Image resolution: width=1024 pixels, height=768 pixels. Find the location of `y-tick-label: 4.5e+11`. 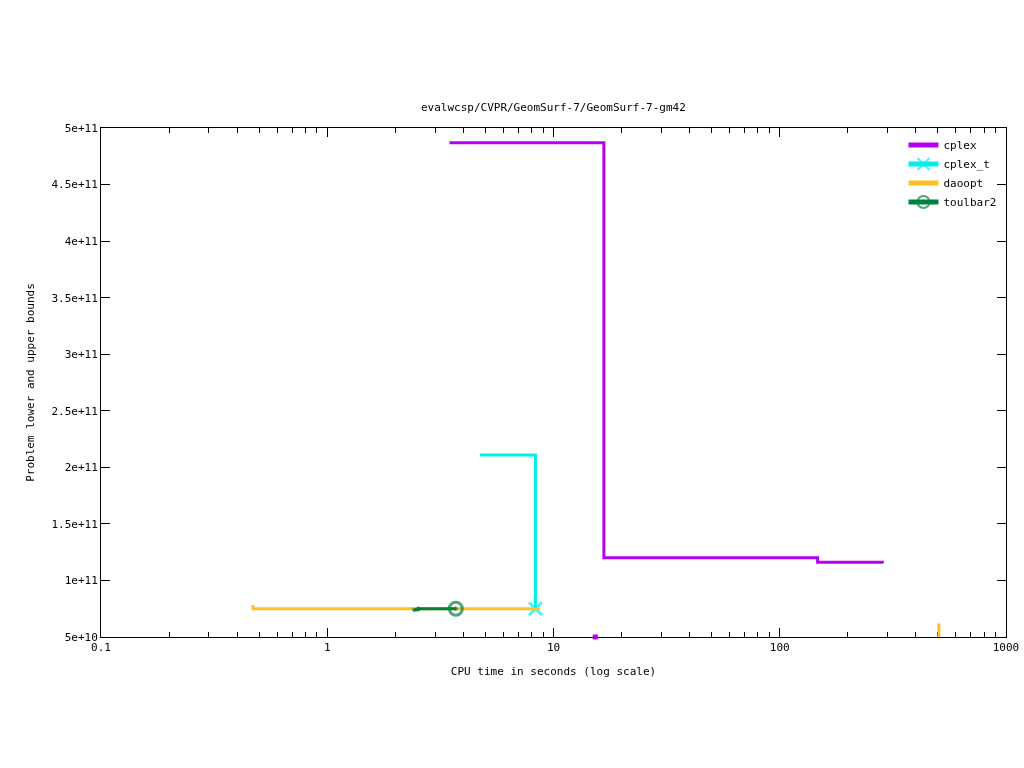

y-tick-label: 4.5e+11 is located at coordinates (74, 185).